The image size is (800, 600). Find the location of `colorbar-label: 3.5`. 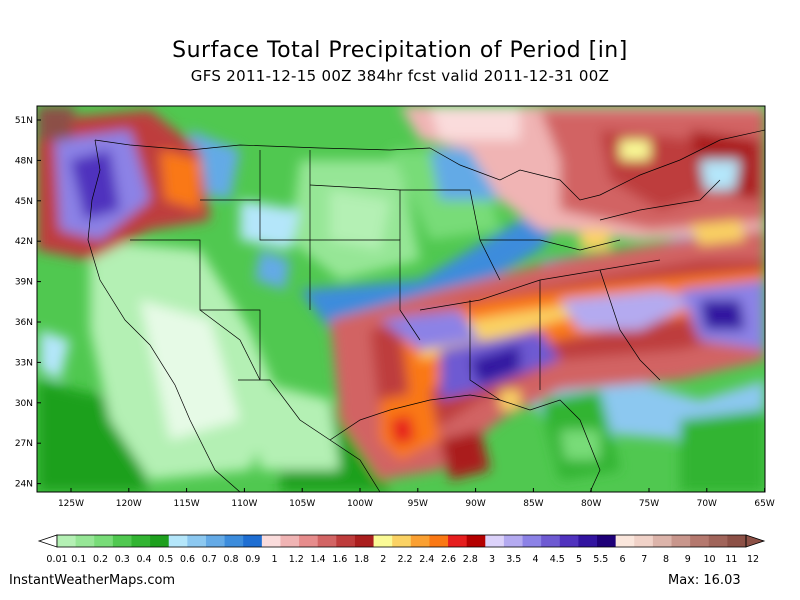

colorbar-label: 3.5 is located at coordinates (513, 559).